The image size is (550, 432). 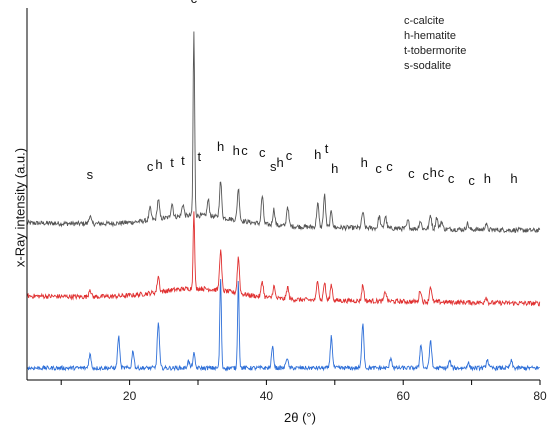 I want to click on legend-entry-hematite: h-hematite, so click(x=430, y=36).